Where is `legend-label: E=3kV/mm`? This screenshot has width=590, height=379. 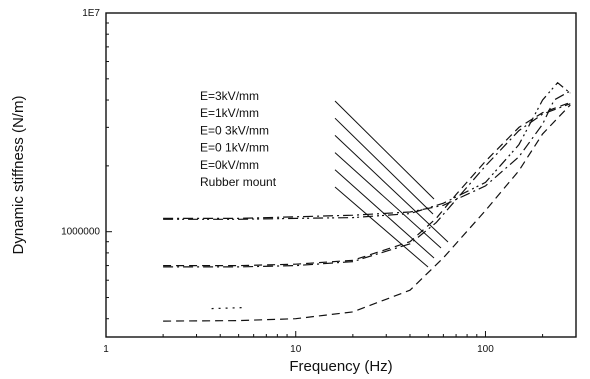 legend-label: E=3kV/mm is located at coordinates (229, 96).